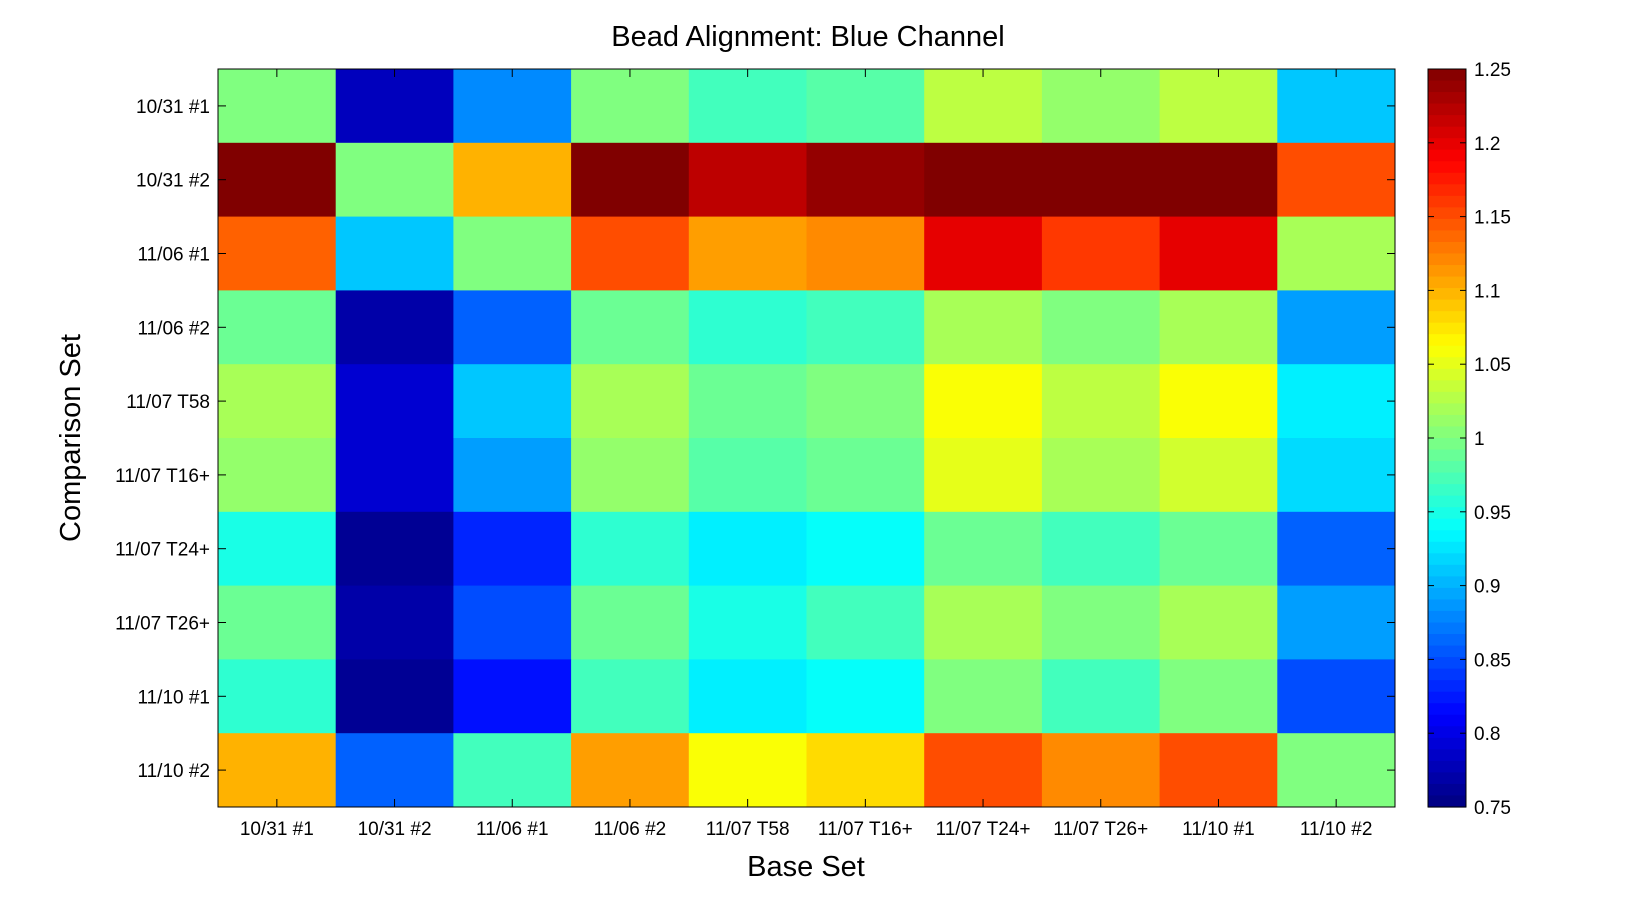 This screenshot has height=900, width=1650. What do you see at coordinates (162, 624) in the screenshot?
I see `y-tick-label: 11/07 T26+` at bounding box center [162, 624].